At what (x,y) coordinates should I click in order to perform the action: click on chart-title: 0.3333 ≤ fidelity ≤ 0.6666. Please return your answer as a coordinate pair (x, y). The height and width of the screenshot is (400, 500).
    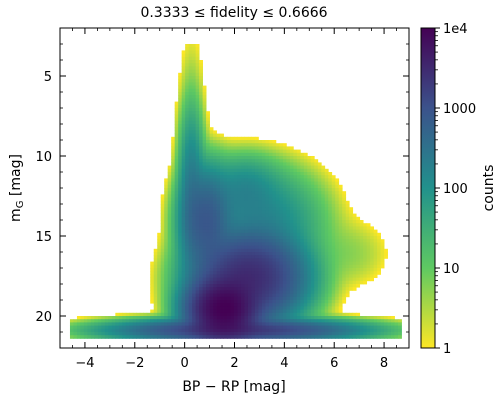
    Looking at the image, I should click on (233, 13).